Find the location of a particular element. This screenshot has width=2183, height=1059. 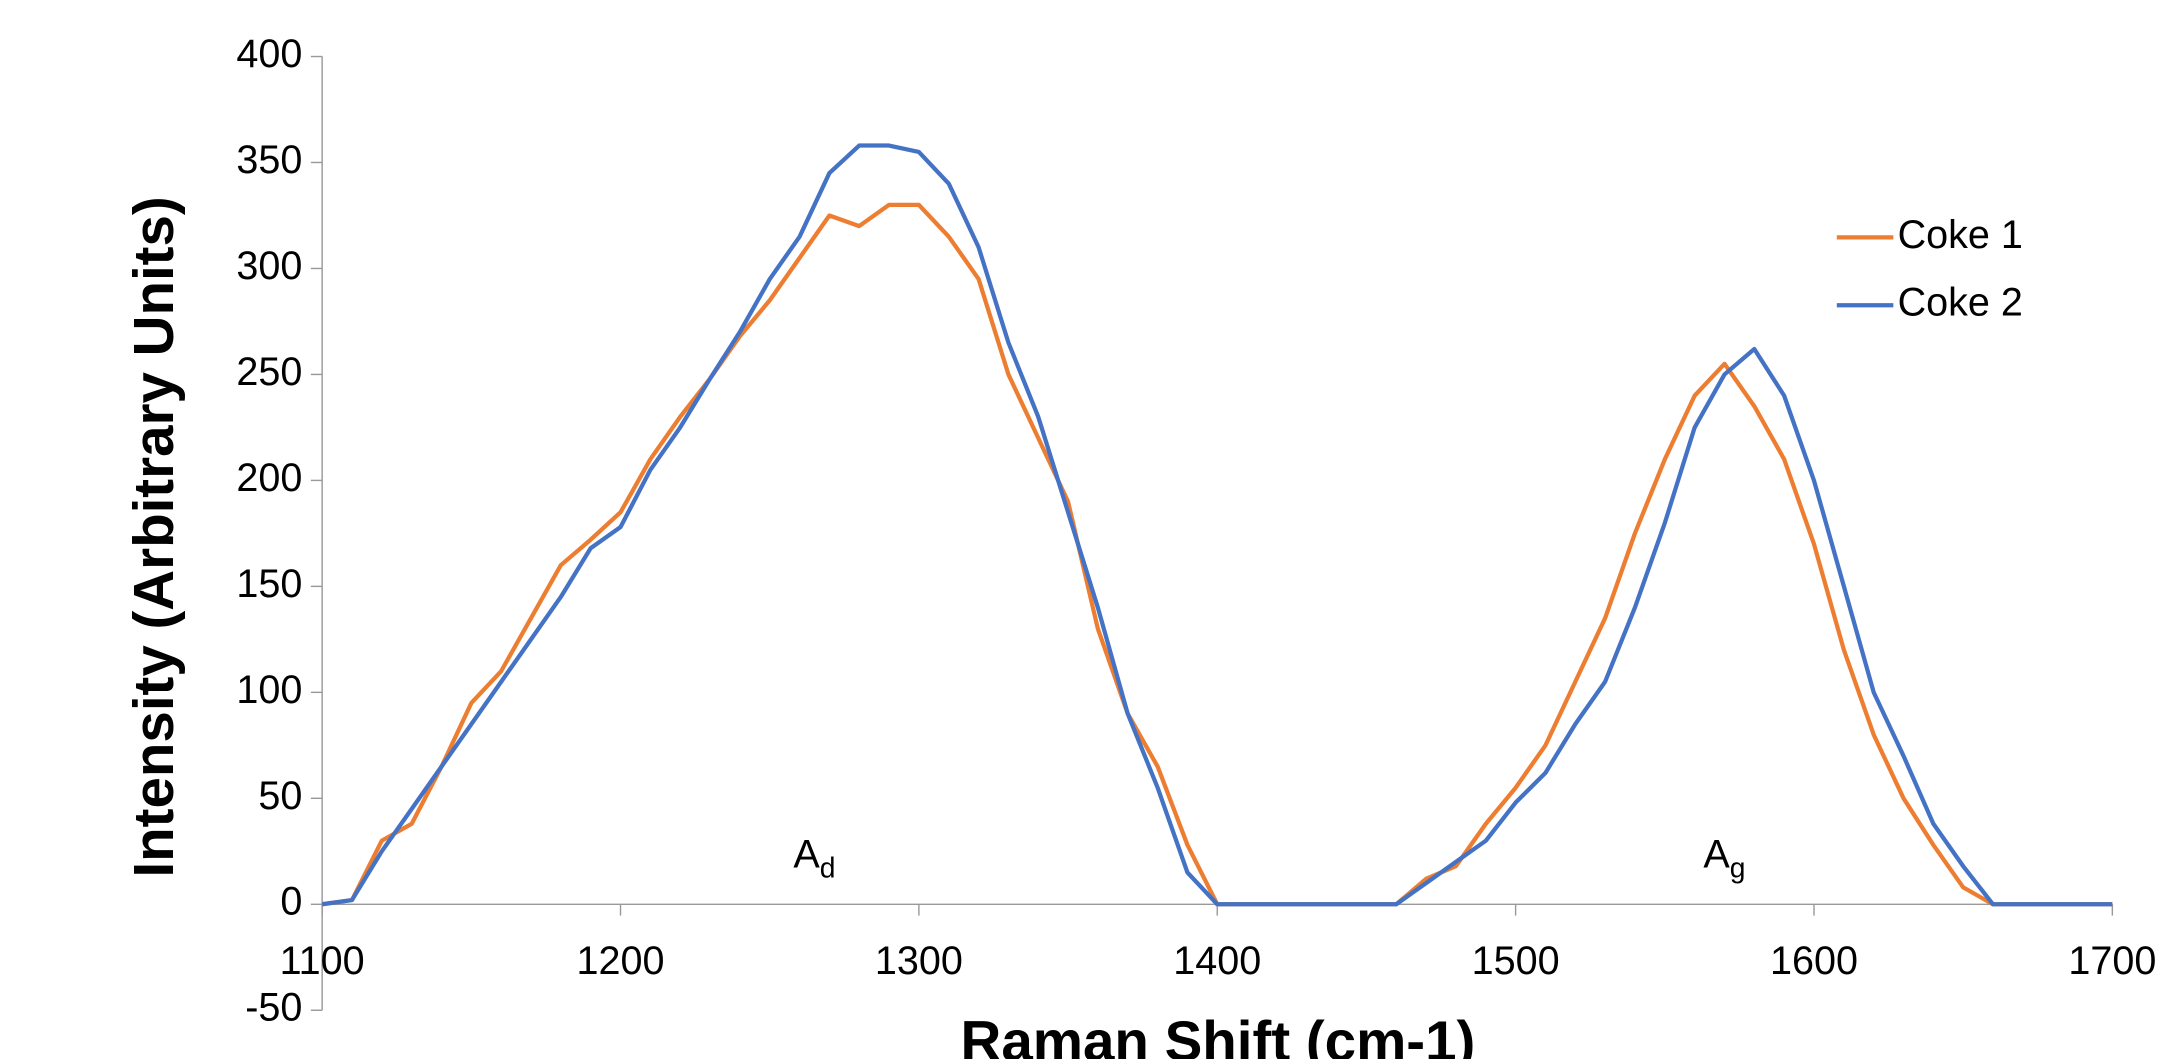

y-tick-label: 50 is located at coordinates (280, 796).